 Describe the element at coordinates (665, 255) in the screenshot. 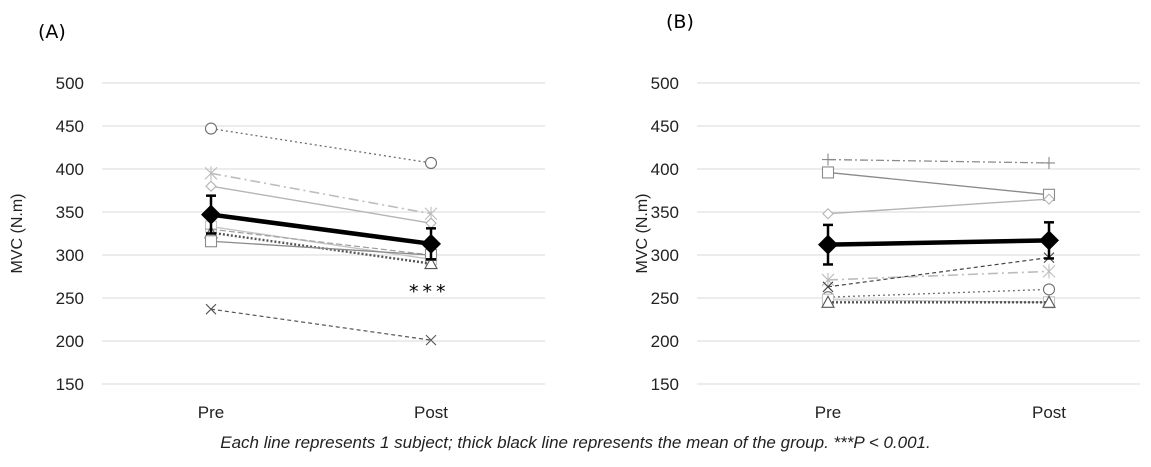

I see `panel-b-ytick-label: 300` at that location.